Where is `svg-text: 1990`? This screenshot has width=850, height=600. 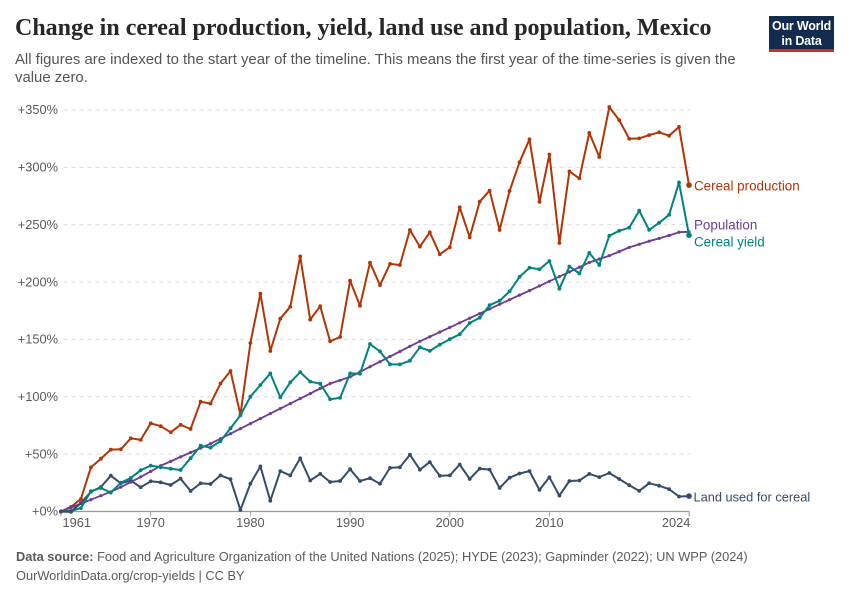
svg-text: 1990 is located at coordinates (350, 522).